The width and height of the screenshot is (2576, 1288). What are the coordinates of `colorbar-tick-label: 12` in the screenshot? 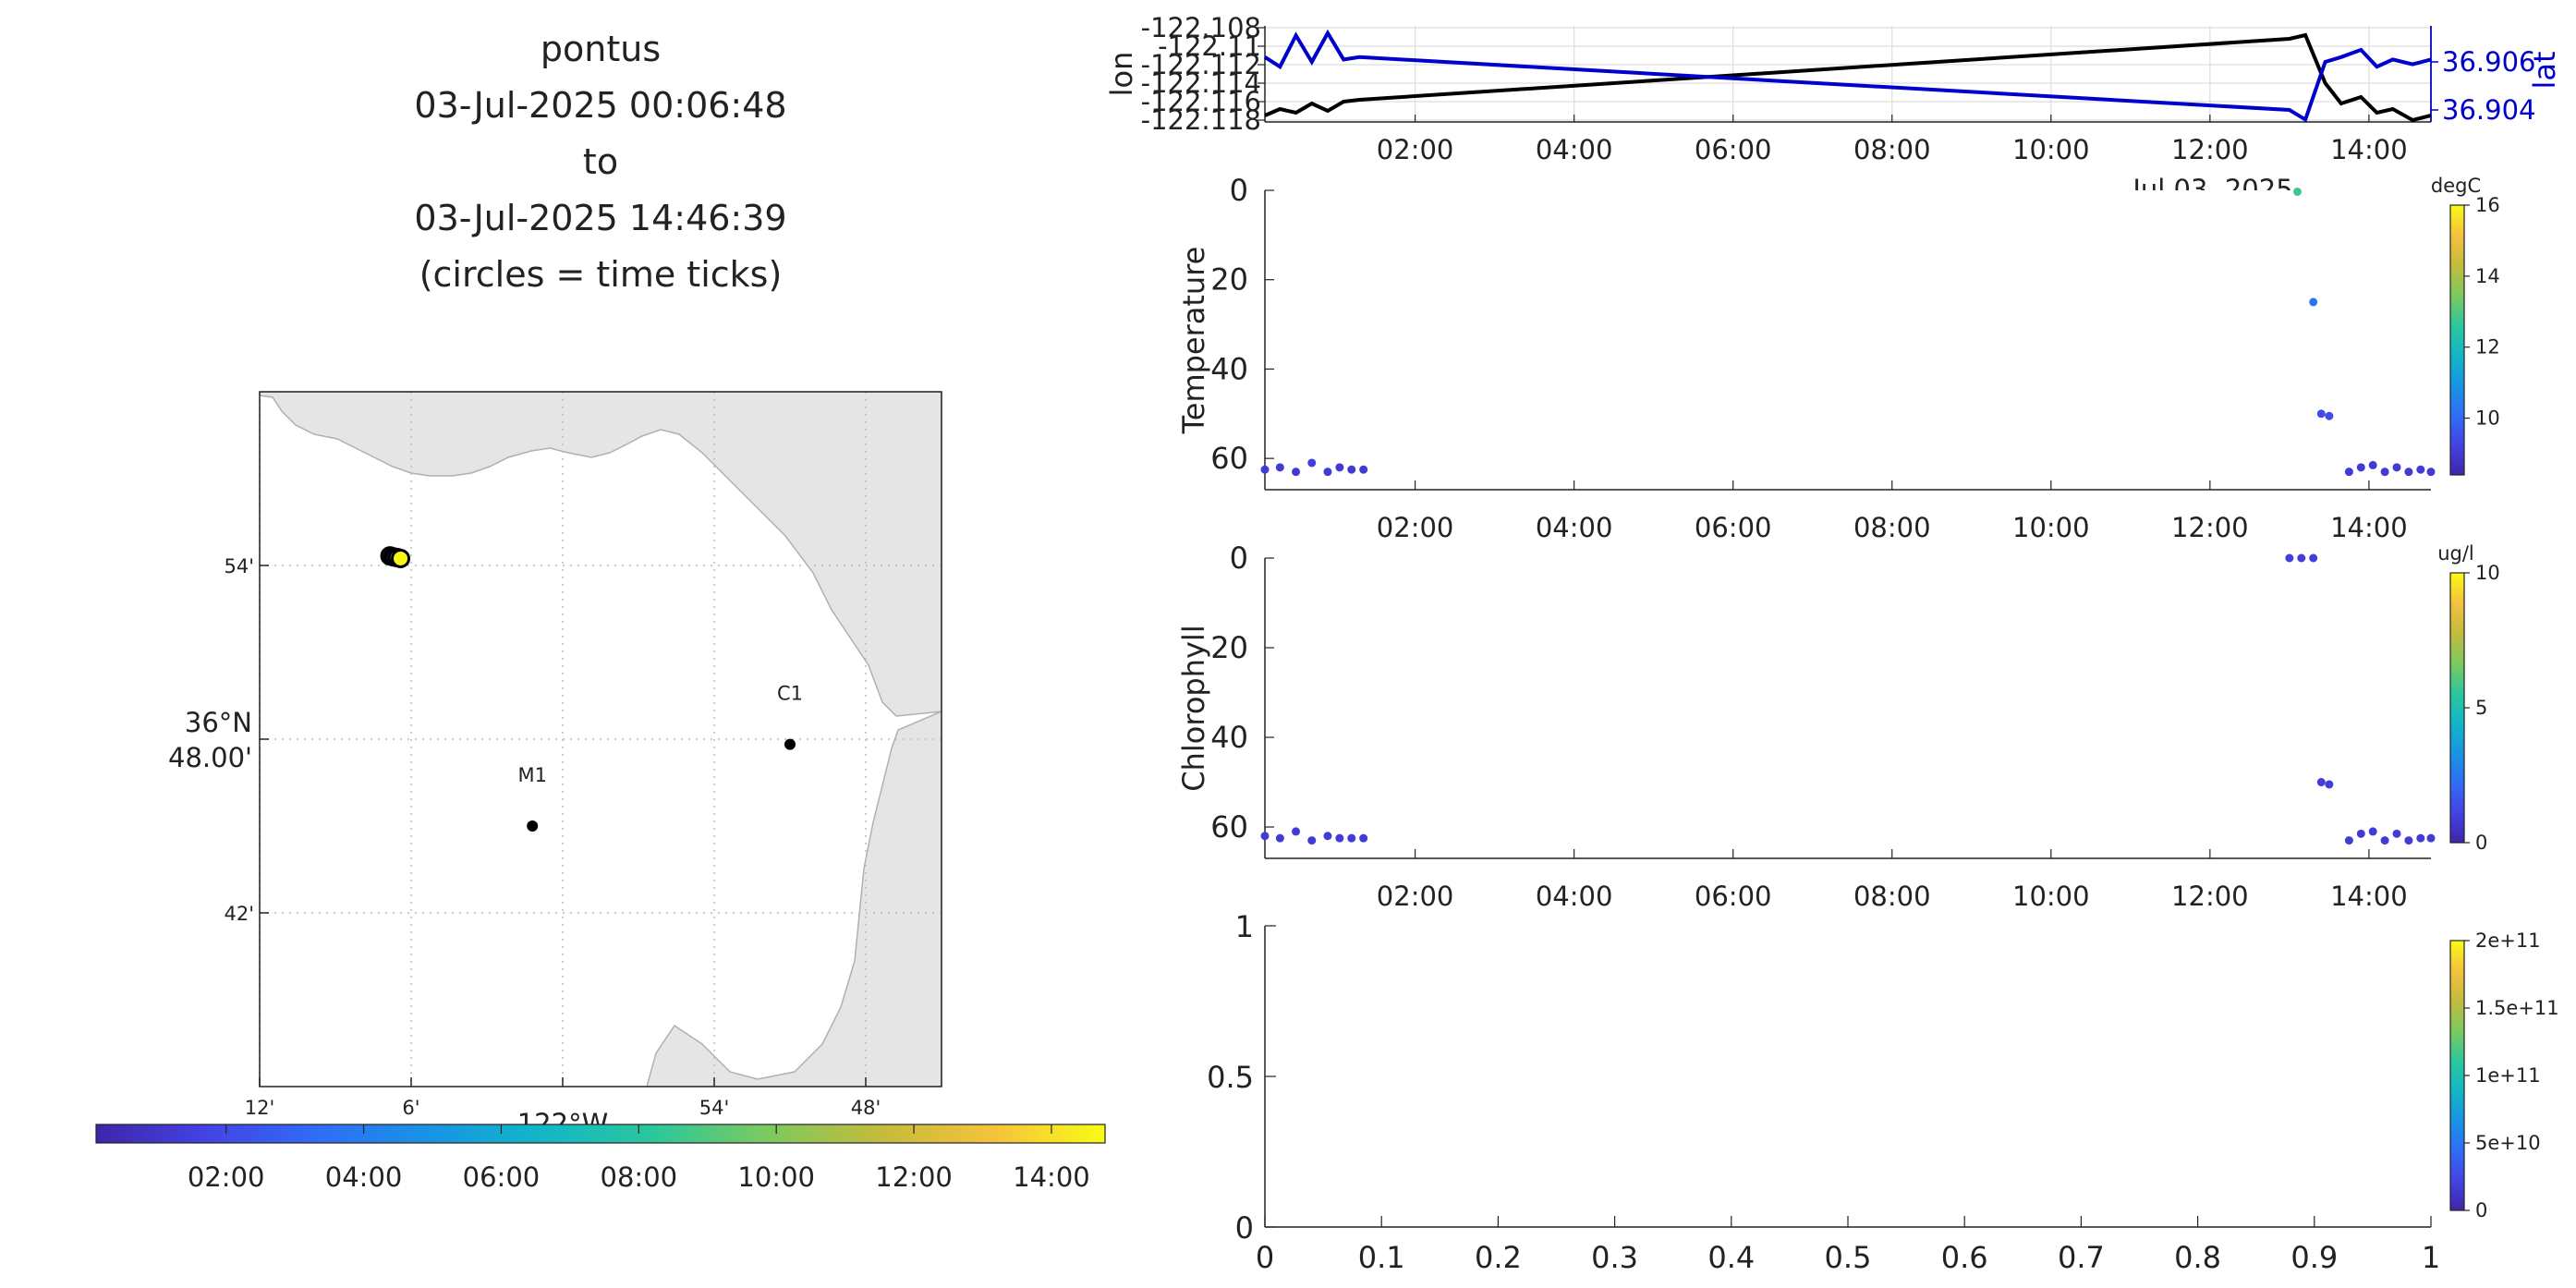 It's located at (2487, 347).